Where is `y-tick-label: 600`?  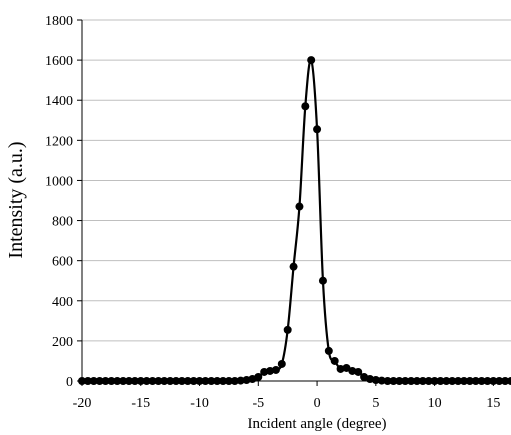
y-tick-label: 600 is located at coordinates (62, 262).